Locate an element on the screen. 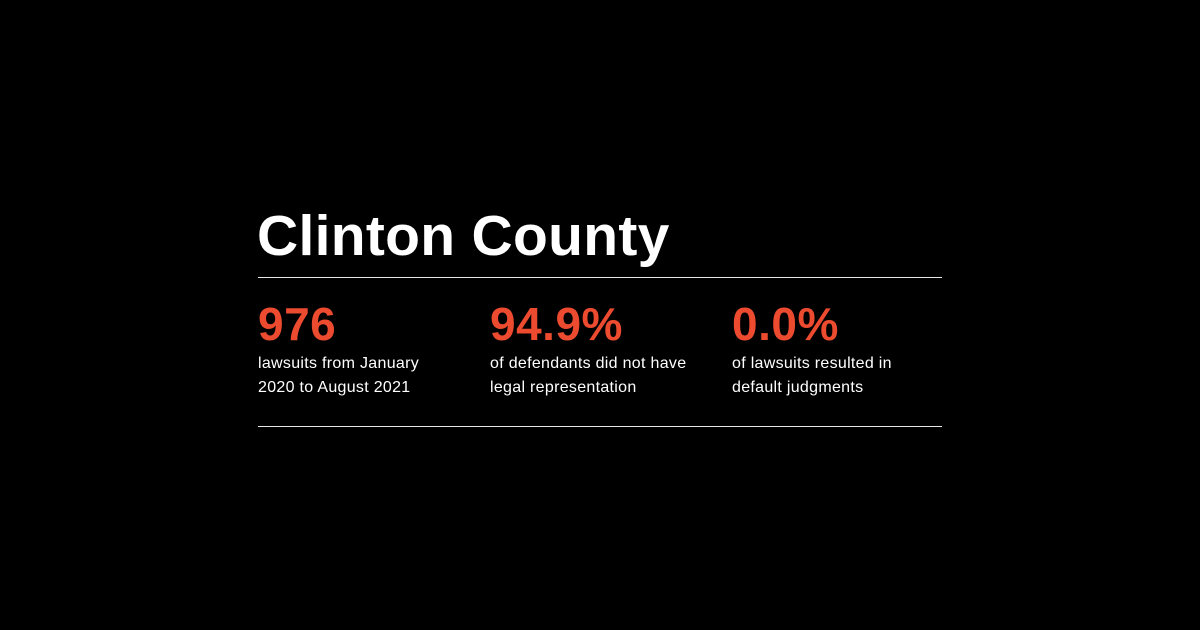 Image resolution: width=1200 pixels, height=630 pixels. stat-description: lawsuits from January is located at coordinates (339, 363).